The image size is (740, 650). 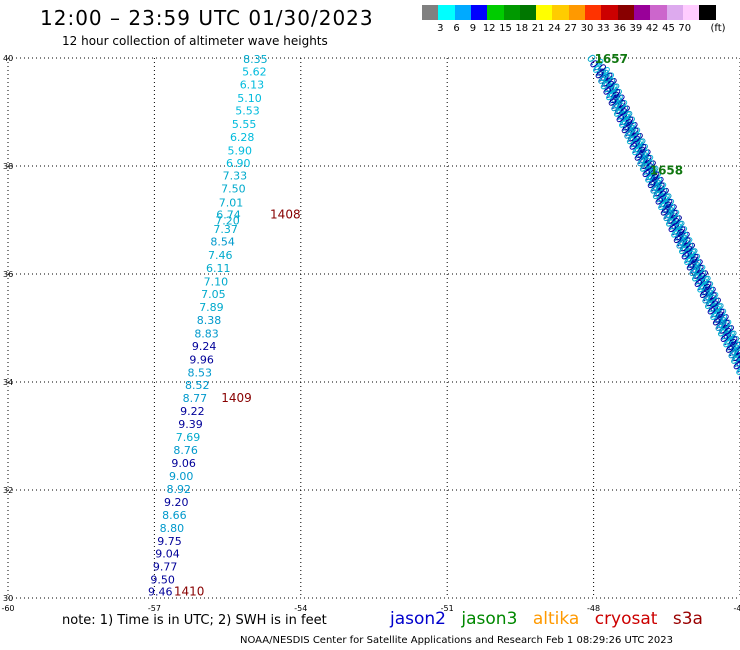 I want to click on swh-value-label: 7.33, so click(x=235, y=176).